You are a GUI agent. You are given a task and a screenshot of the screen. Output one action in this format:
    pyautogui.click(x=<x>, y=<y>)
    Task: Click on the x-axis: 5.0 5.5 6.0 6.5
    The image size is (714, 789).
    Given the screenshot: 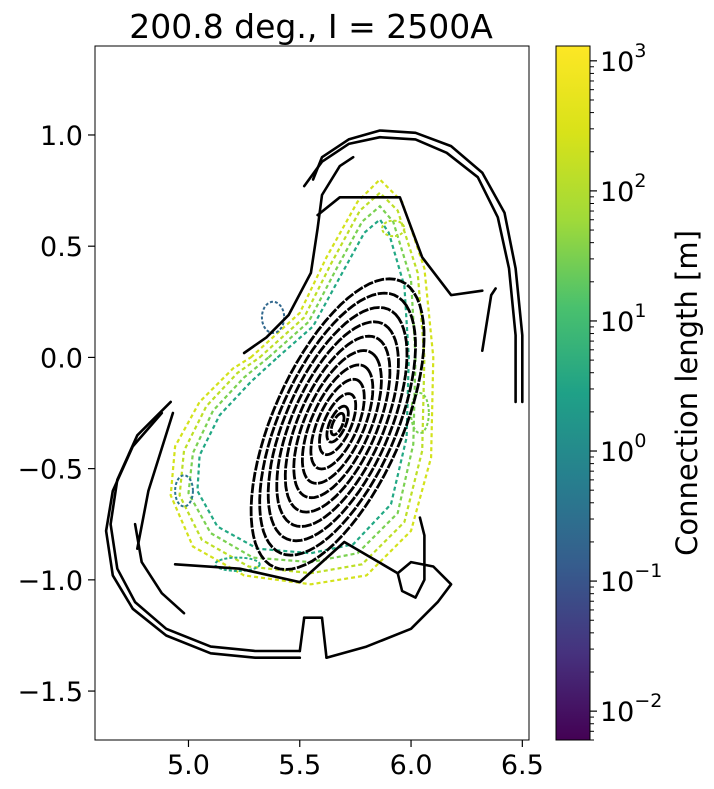 What is the action you would take?
    pyautogui.click(x=355, y=760)
    